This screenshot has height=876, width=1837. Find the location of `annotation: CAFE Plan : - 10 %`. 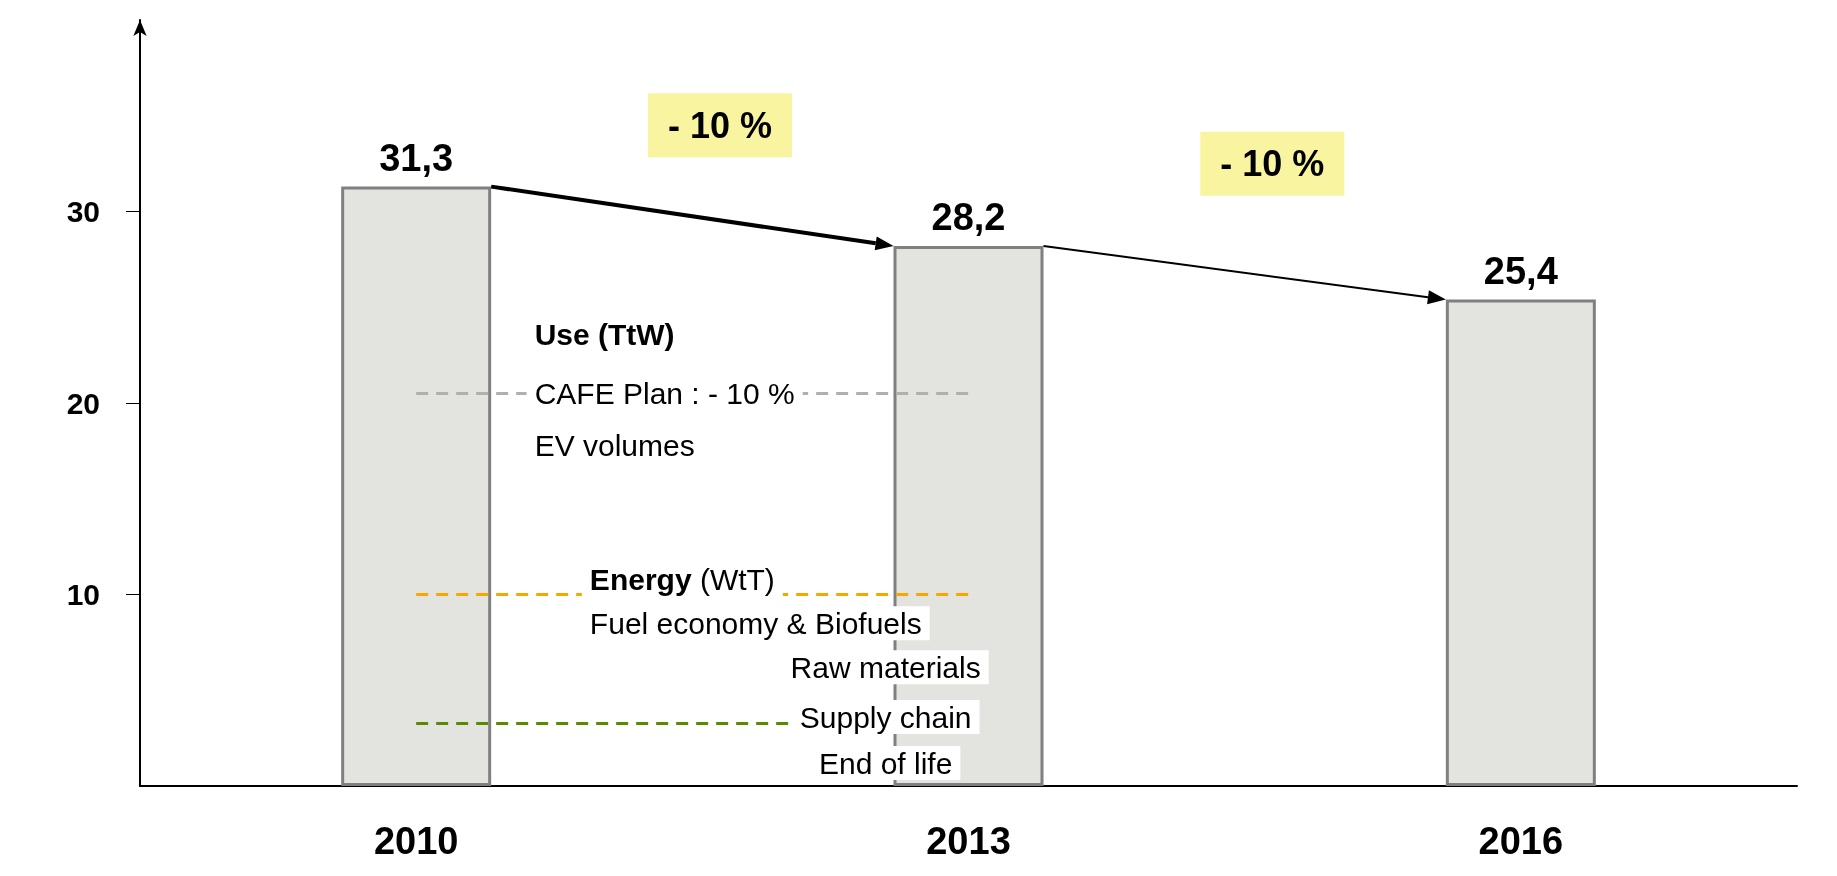

annotation: CAFE Plan : - 10 % is located at coordinates (664, 393).